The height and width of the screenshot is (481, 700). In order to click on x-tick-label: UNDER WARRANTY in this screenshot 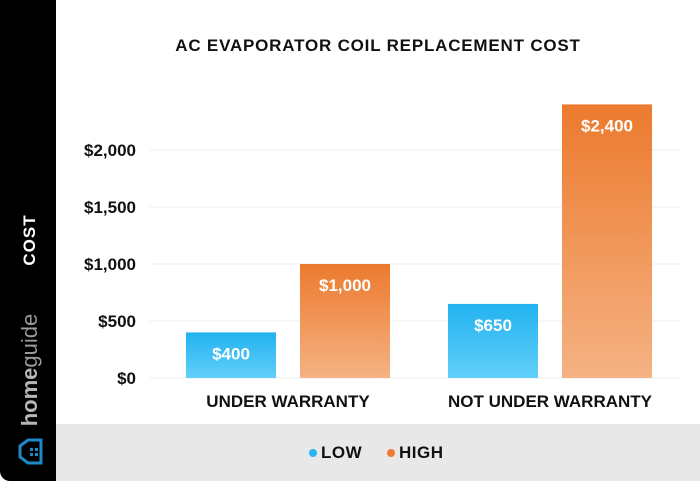, I will do `click(288, 401)`.